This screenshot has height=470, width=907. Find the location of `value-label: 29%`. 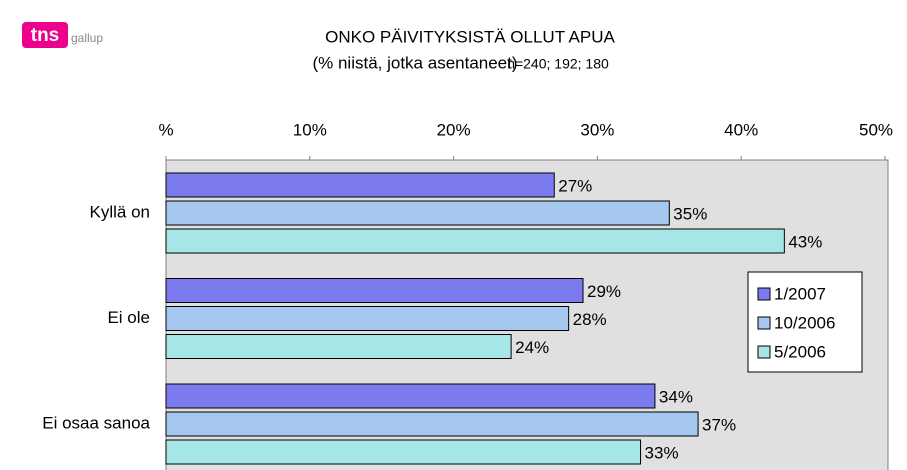

value-label: 29% is located at coordinates (604, 291).